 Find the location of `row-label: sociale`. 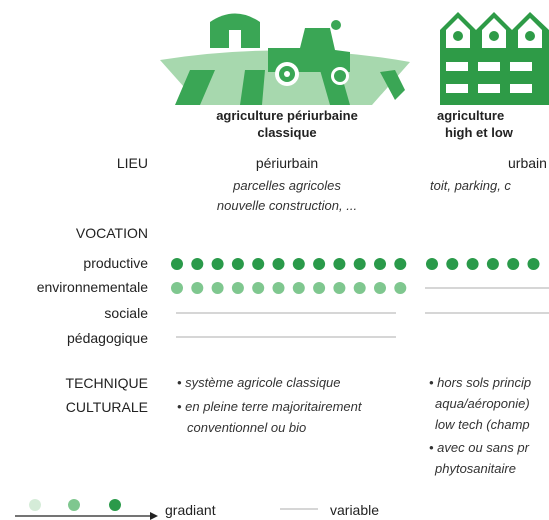

row-label: sociale is located at coordinates (126, 313).